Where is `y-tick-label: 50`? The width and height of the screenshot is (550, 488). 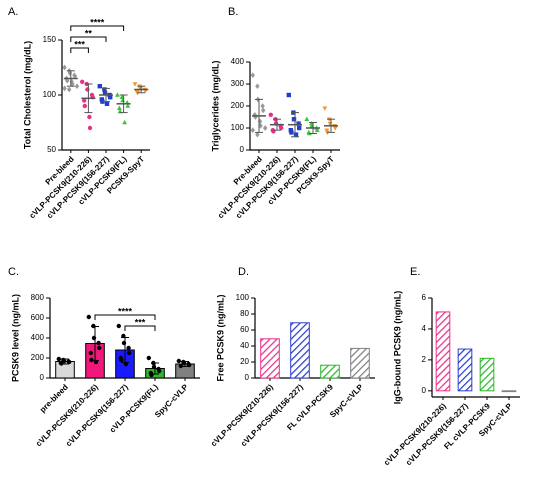 y-tick-label: 50 is located at coordinates (51, 149).